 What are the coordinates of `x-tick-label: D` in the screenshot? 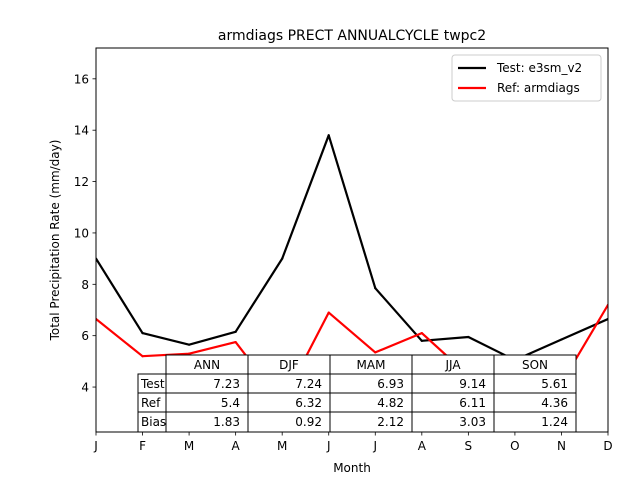 It's located at (607, 446).